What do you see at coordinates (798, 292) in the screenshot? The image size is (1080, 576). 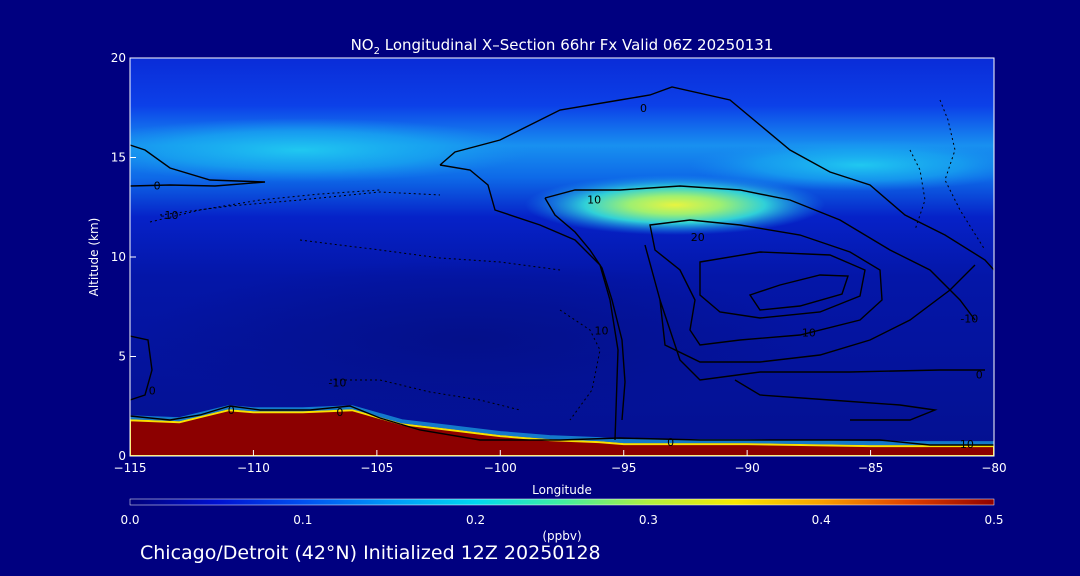 I see `contour-inner-max` at bounding box center [798, 292].